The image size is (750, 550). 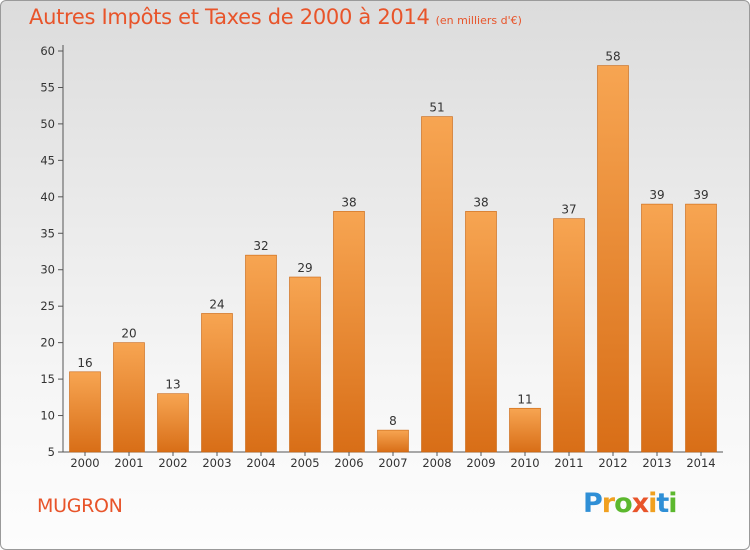 I want to click on x-tick-label: 2008, so click(x=436, y=463).